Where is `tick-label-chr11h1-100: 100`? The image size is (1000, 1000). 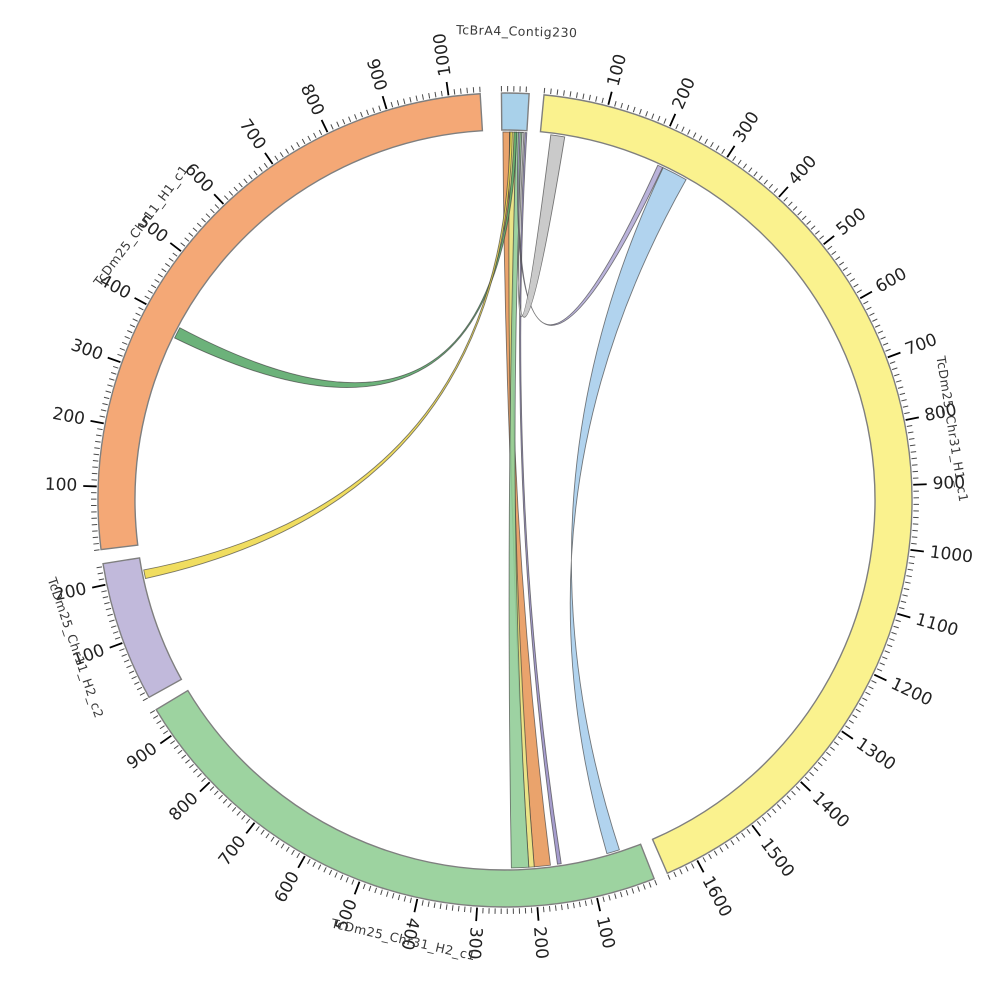
tick-label-chr11h1-100: 100 is located at coordinates (60, 485).